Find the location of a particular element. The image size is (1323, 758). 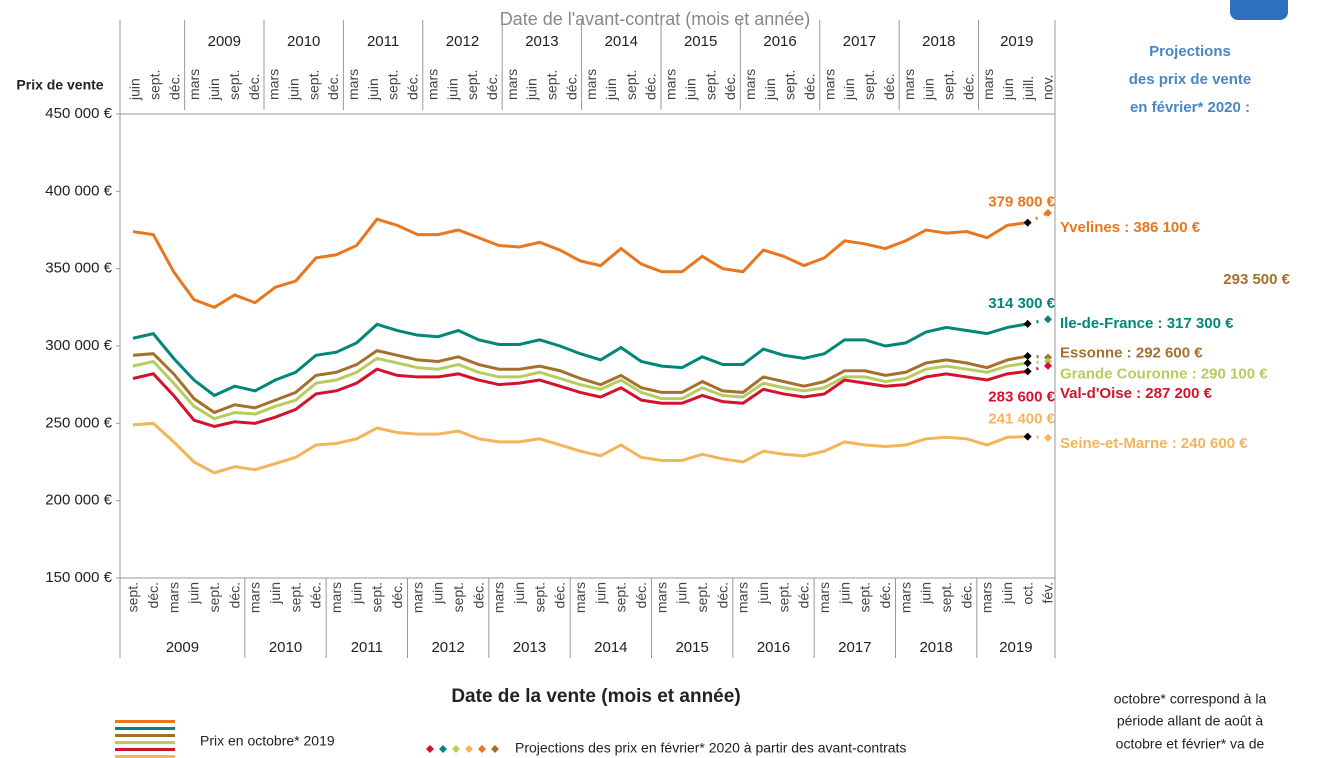

projection-label: Val-d'Oise : 287 200 € is located at coordinates (1136, 393).